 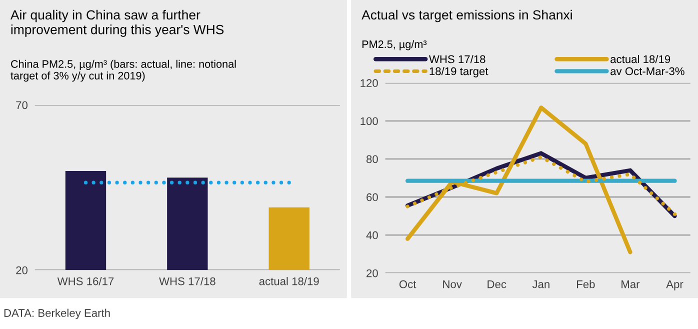 I want to click on x-tick-label: WHS 16/17, so click(x=85, y=281).